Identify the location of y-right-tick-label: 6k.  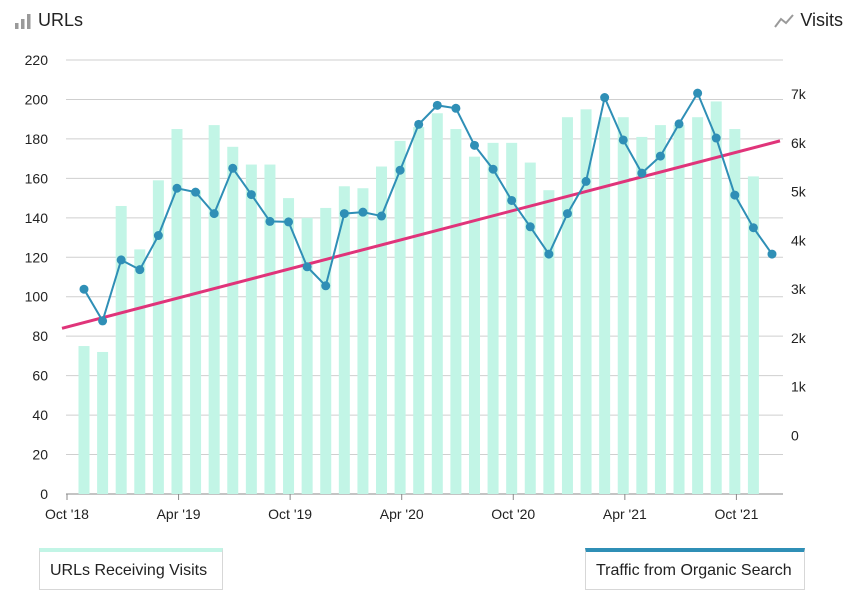
(799, 143).